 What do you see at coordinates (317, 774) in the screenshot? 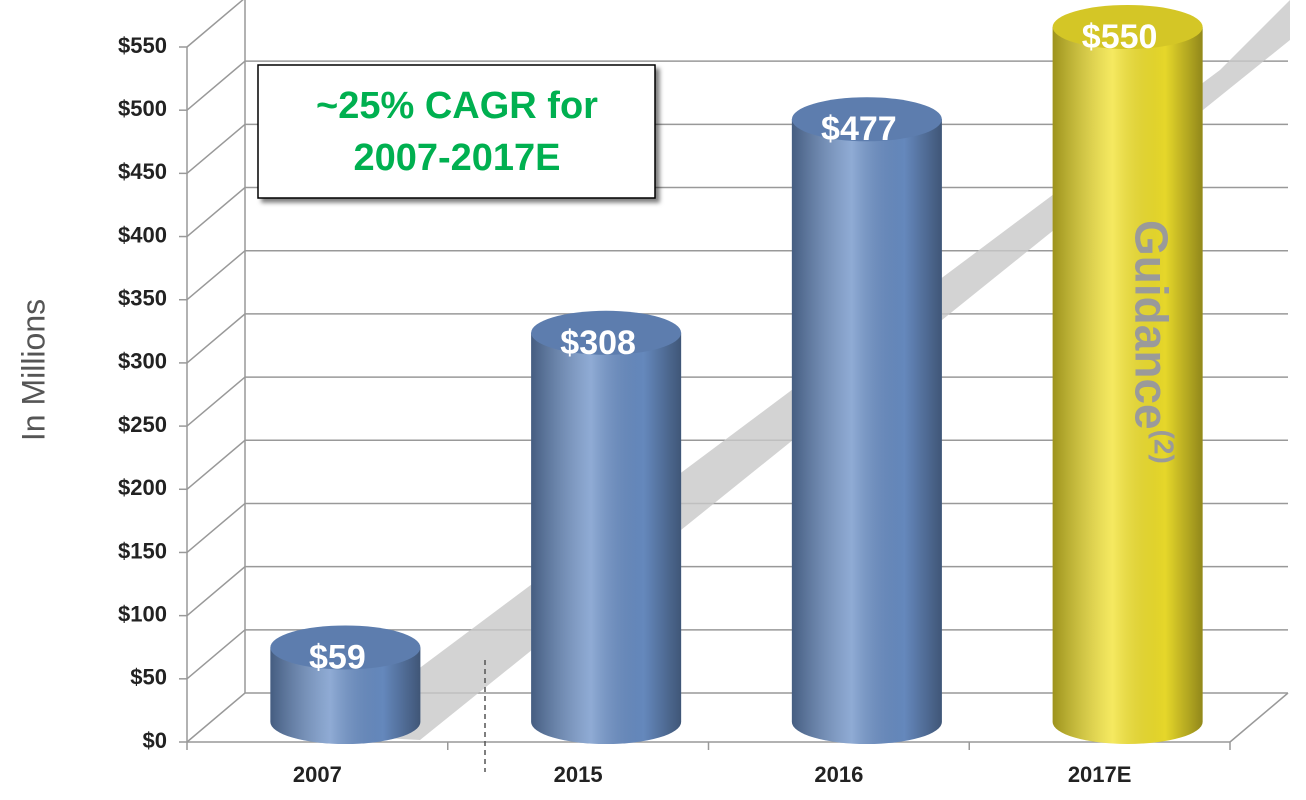
I see `x-tick-label: 2007` at bounding box center [317, 774].